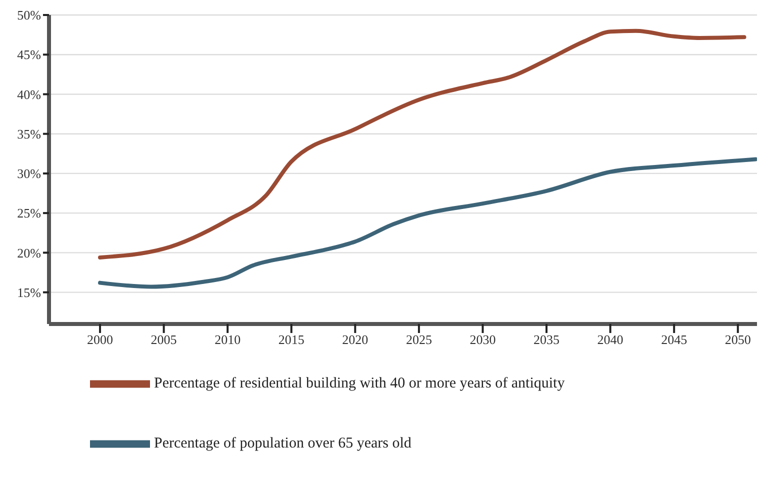  What do you see at coordinates (547, 340) in the screenshot?
I see `x-tick-label: 2035` at bounding box center [547, 340].